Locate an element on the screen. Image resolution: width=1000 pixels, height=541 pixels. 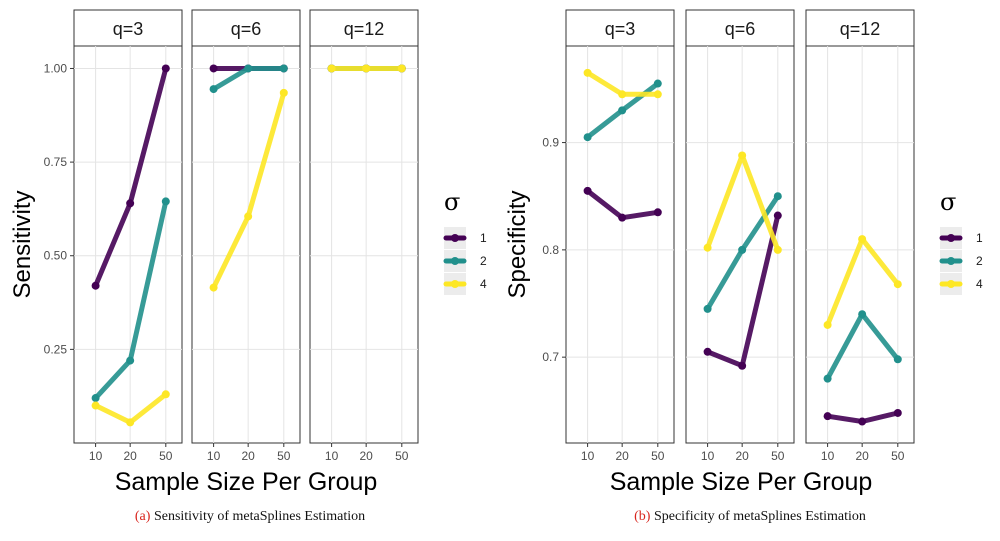
chart2-panel3-x-tick-label: 50 is located at coordinates (898, 456).